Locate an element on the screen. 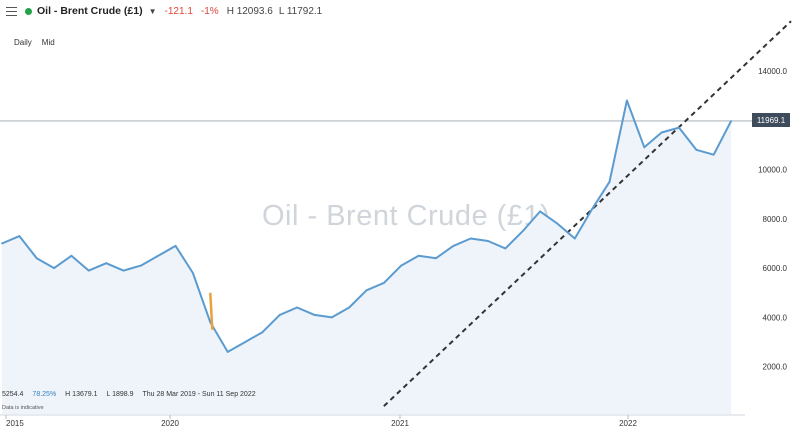 Image resolution: width=793 pixels, height=429 pixels. current-price-label: 11969.1 is located at coordinates (771, 120).